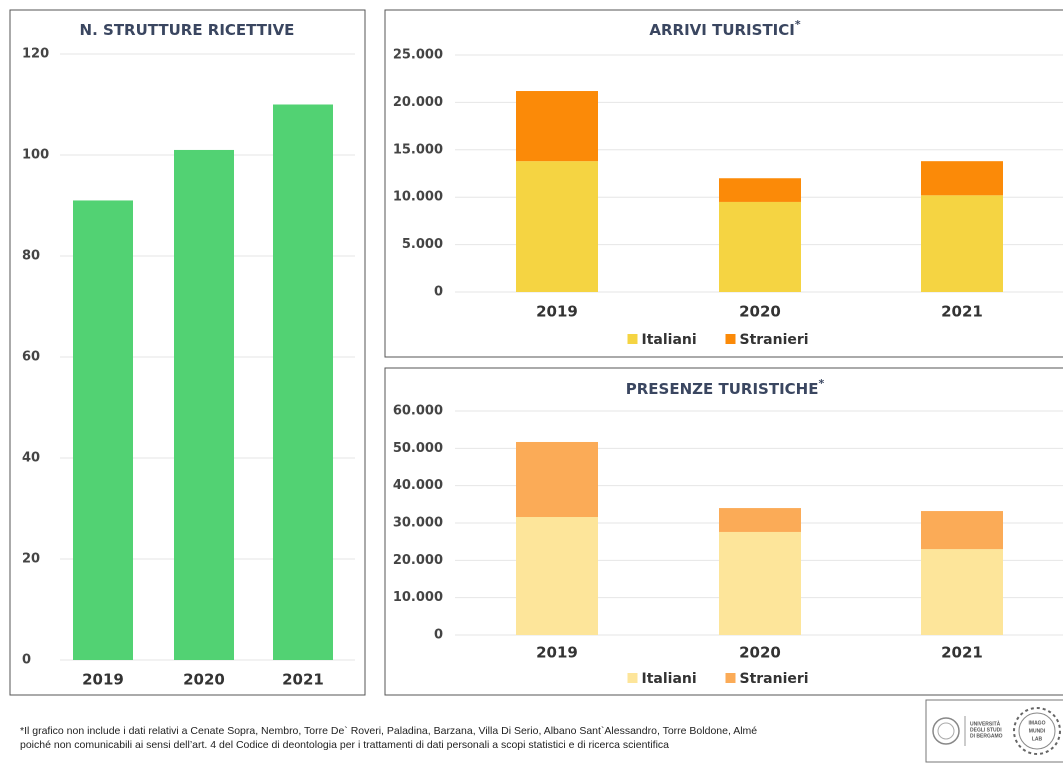 This screenshot has width=1063, height=765. Describe the element at coordinates (986, 730) in the screenshot. I see `logo-text: DEGLI STUDI` at that location.